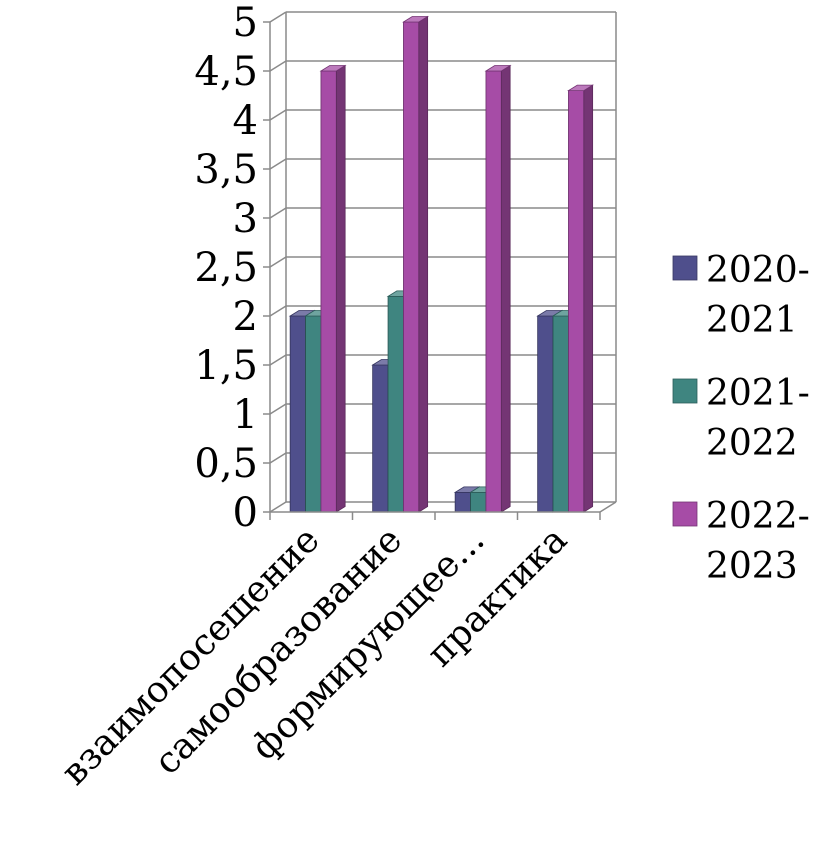  I want to click on legend-label-line2: 2023, so click(752, 566).